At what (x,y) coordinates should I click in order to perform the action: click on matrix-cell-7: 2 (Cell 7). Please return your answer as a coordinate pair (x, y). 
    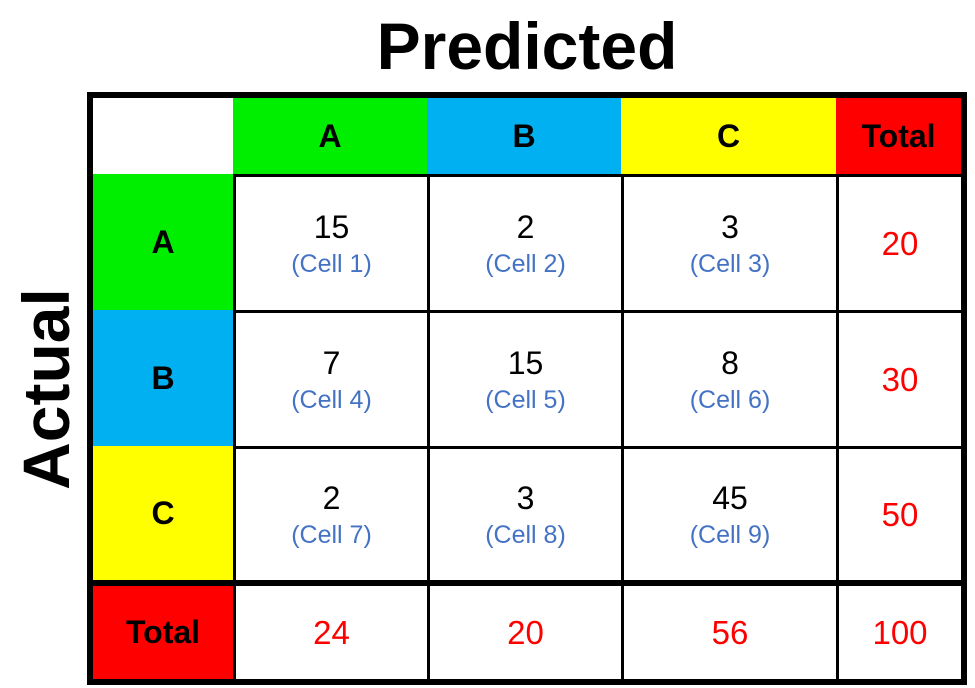
    Looking at the image, I should click on (330, 513).